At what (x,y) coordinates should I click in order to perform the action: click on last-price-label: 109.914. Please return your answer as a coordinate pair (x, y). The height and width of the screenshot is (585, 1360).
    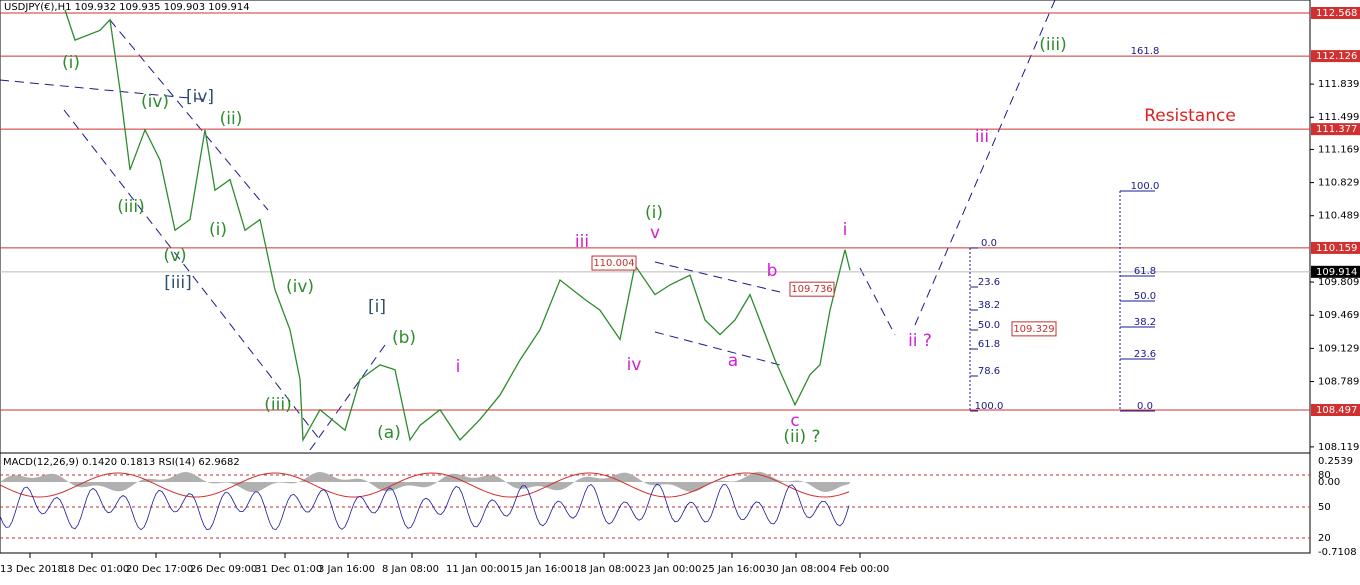
    Looking at the image, I should click on (1336, 272).